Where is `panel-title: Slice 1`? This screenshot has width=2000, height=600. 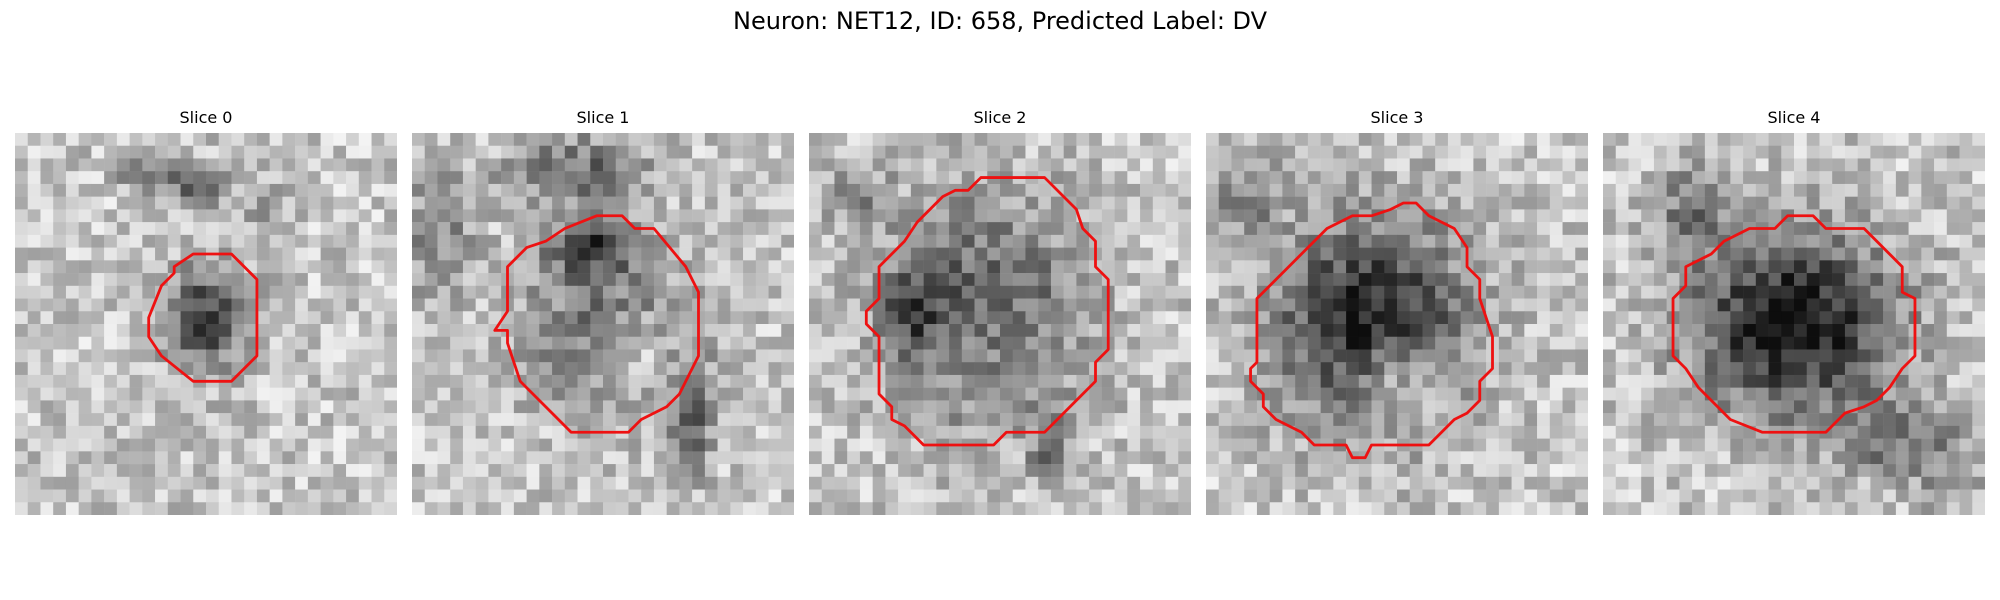
panel-title: Slice 1 is located at coordinates (603, 117).